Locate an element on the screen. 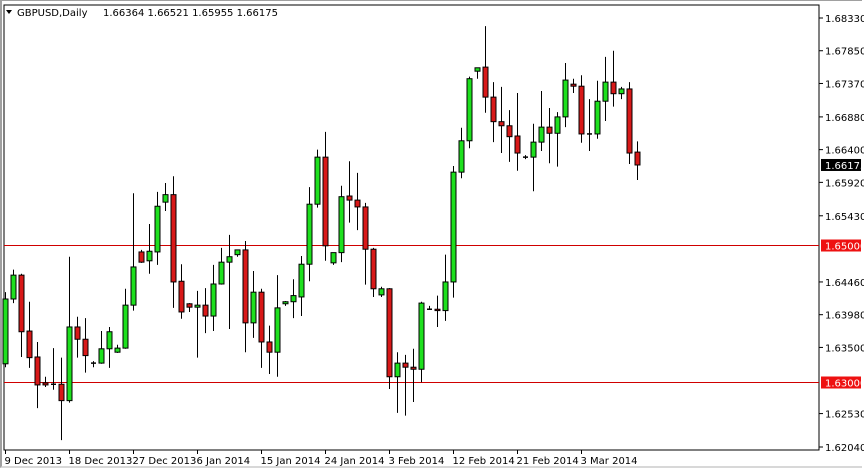 Image resolution: width=864 pixels, height=470 pixels. y-tick-label: 1.62040 is located at coordinates (844, 448).